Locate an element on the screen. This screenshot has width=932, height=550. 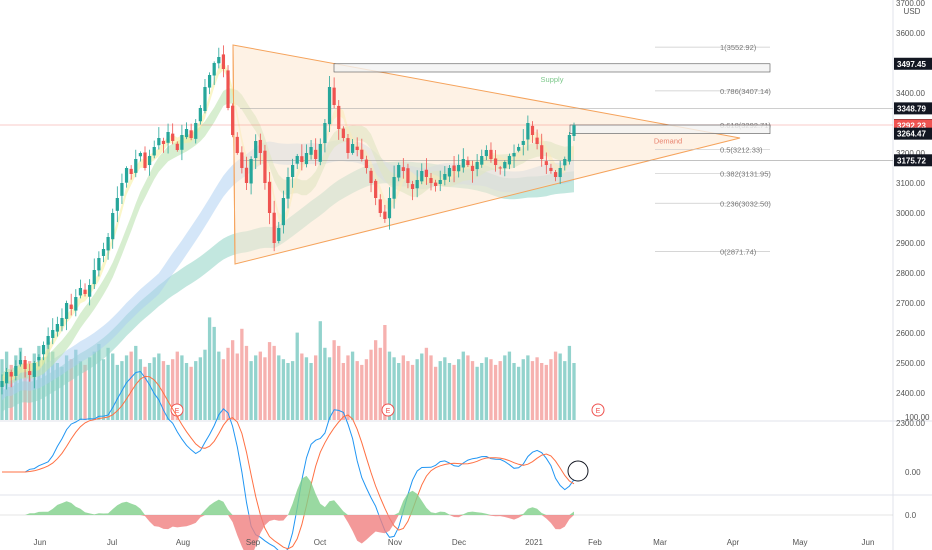
price-tick-label: 2900.00 is located at coordinates (910, 243).